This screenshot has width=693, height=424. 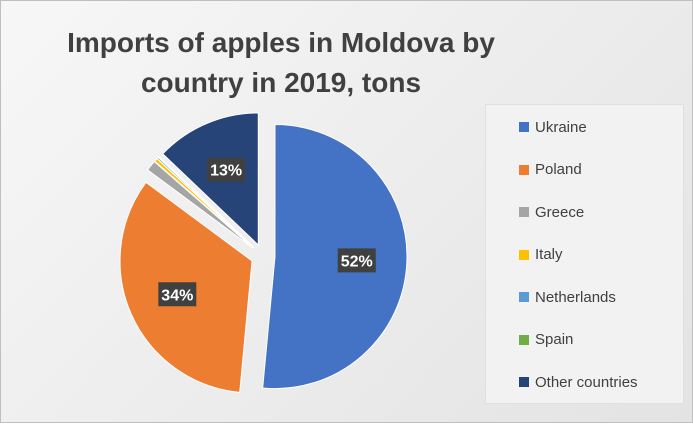 I want to click on legend-item-poland: Poland, so click(x=550, y=170).